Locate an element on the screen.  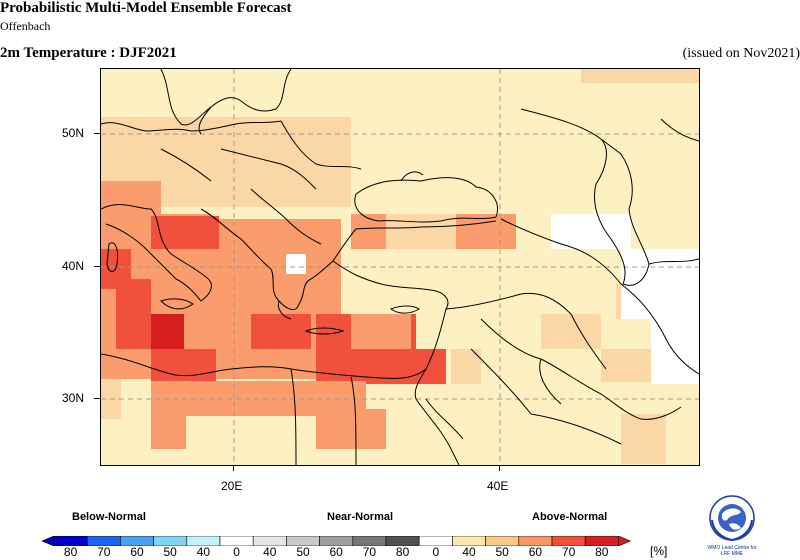
legend-arrow-right is located at coordinates (625, 541).